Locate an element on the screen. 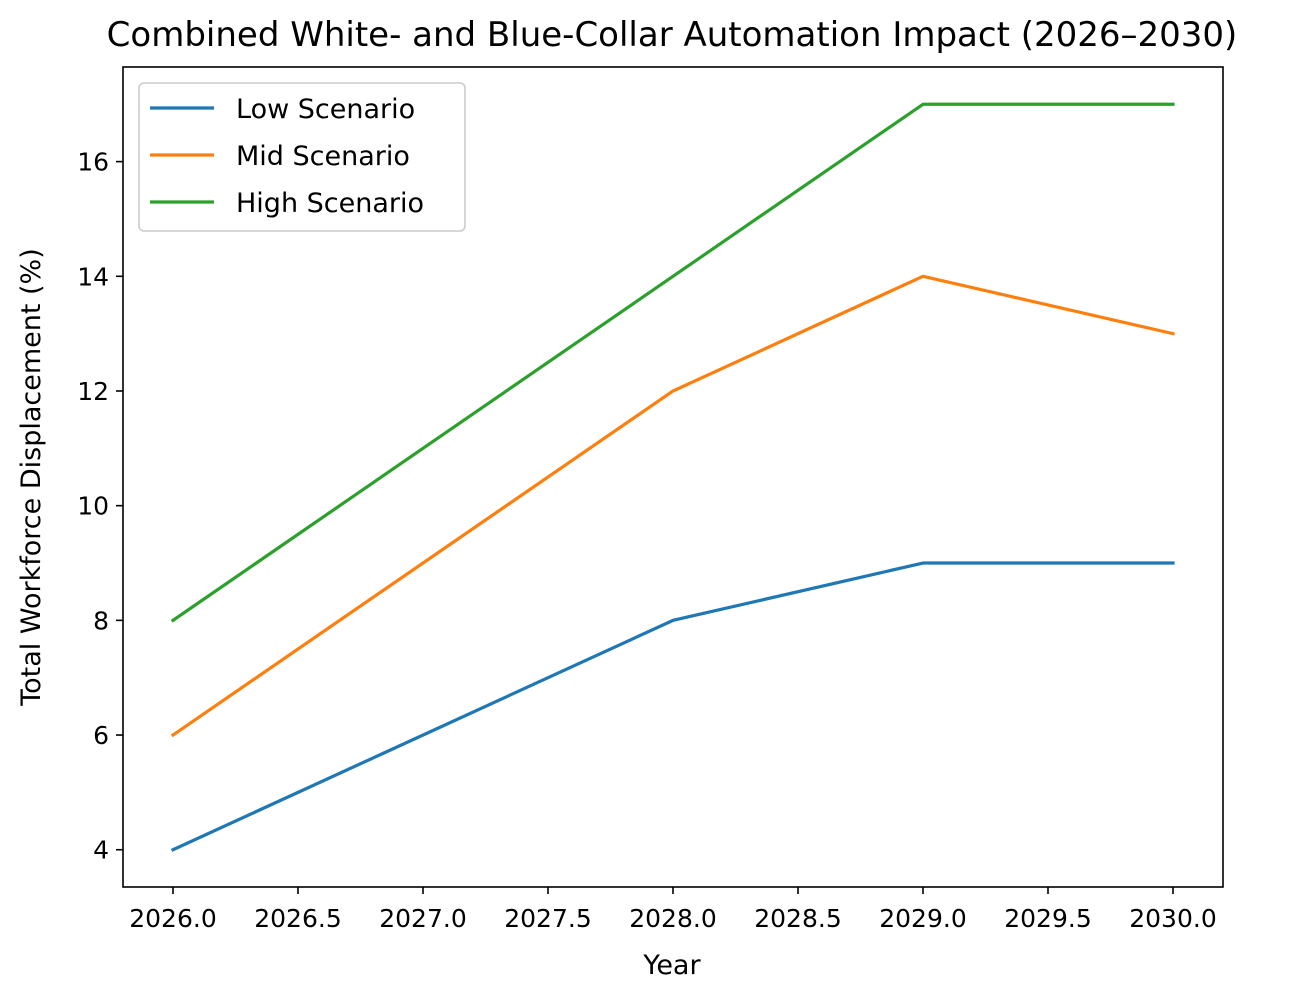  x-tick-label: 2028.0 is located at coordinates (672, 918).